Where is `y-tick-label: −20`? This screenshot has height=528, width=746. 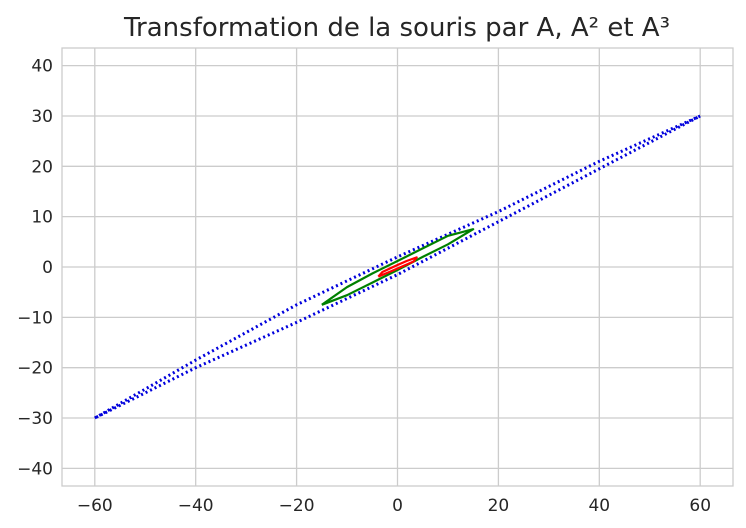 y-tick-label: −20 is located at coordinates (35, 369).